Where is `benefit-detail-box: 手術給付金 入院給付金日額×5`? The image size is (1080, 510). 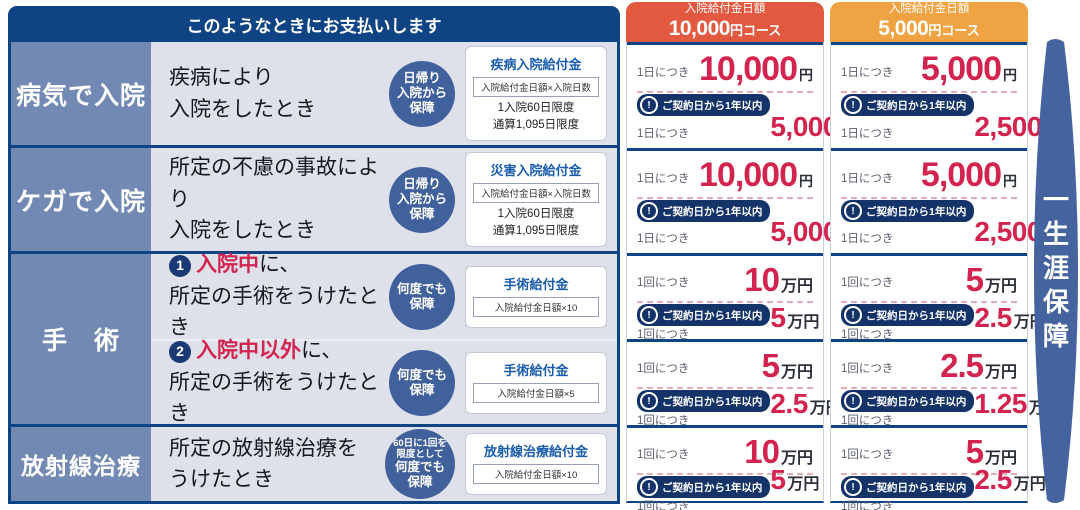 benefit-detail-box: 手術給付金 入院給付金日額×5 is located at coordinates (536, 382).